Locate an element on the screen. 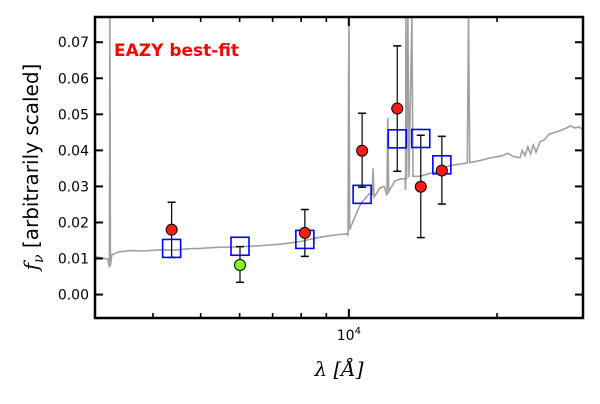  x-axis-label: λ [Å] is located at coordinates (338, 368).